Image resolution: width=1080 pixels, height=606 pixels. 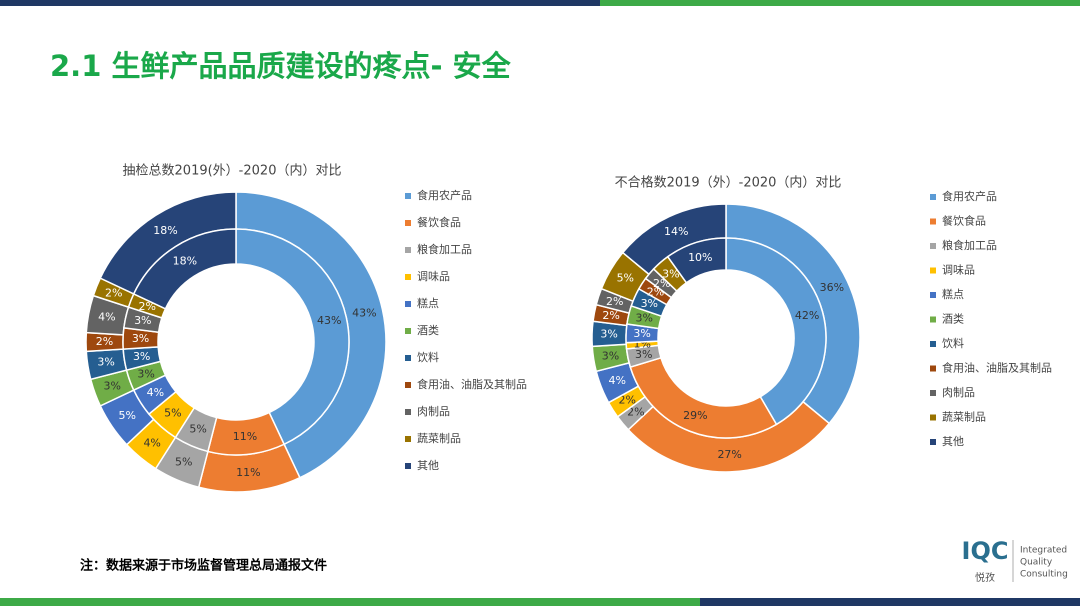 I want to click on top-bar-left, so click(x=300, y=3).